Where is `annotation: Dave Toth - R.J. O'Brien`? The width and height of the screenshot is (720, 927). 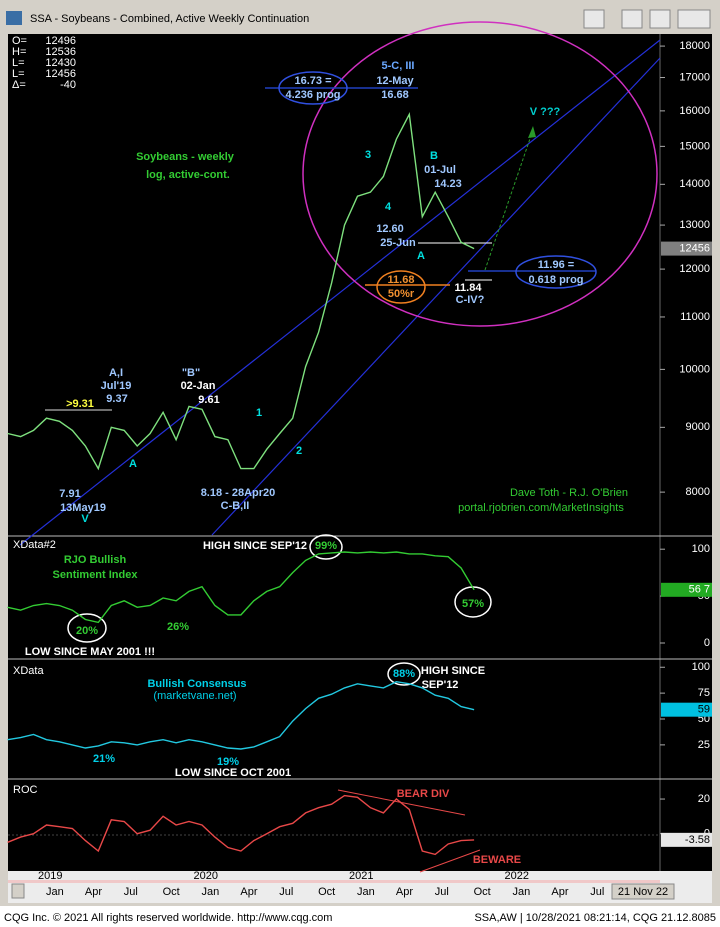
annotation: Dave Toth - R.J. O'Brien is located at coordinates (569, 493).